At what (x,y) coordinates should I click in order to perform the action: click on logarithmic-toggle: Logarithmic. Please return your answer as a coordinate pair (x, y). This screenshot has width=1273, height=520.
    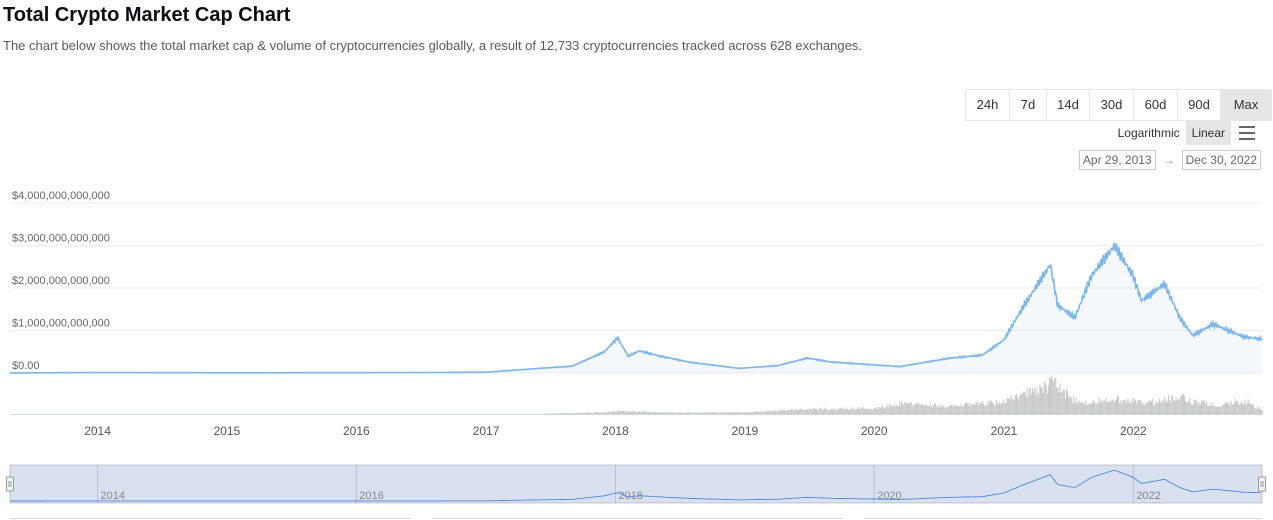
    Looking at the image, I should click on (1148, 133).